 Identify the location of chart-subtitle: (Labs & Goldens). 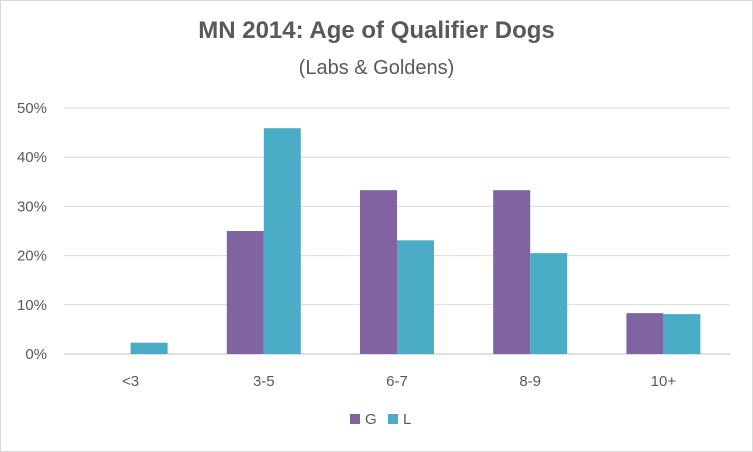
(376, 68).